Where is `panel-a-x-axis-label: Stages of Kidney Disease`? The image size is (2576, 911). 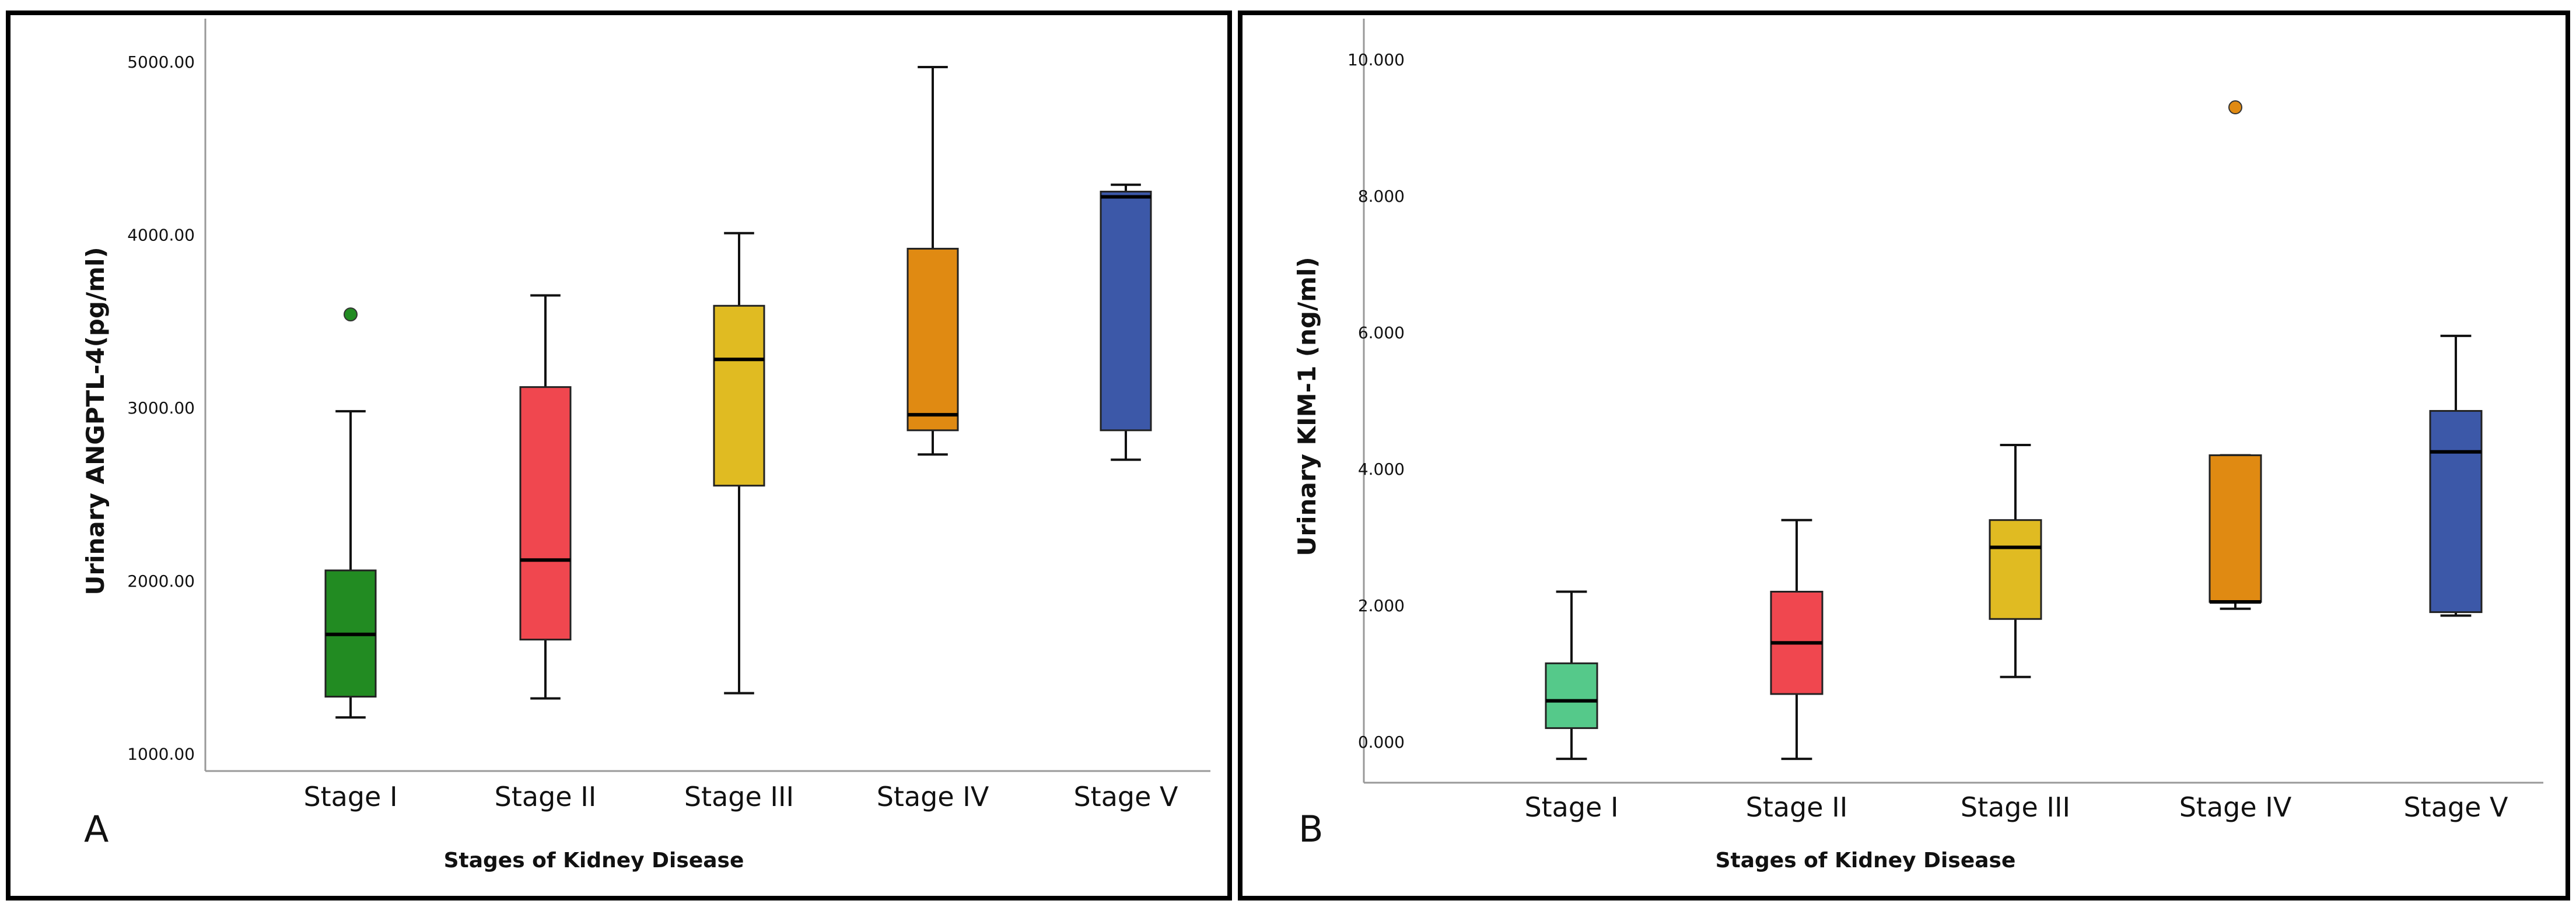
panel-a-x-axis-label: Stages of Kidney Disease is located at coordinates (594, 861).